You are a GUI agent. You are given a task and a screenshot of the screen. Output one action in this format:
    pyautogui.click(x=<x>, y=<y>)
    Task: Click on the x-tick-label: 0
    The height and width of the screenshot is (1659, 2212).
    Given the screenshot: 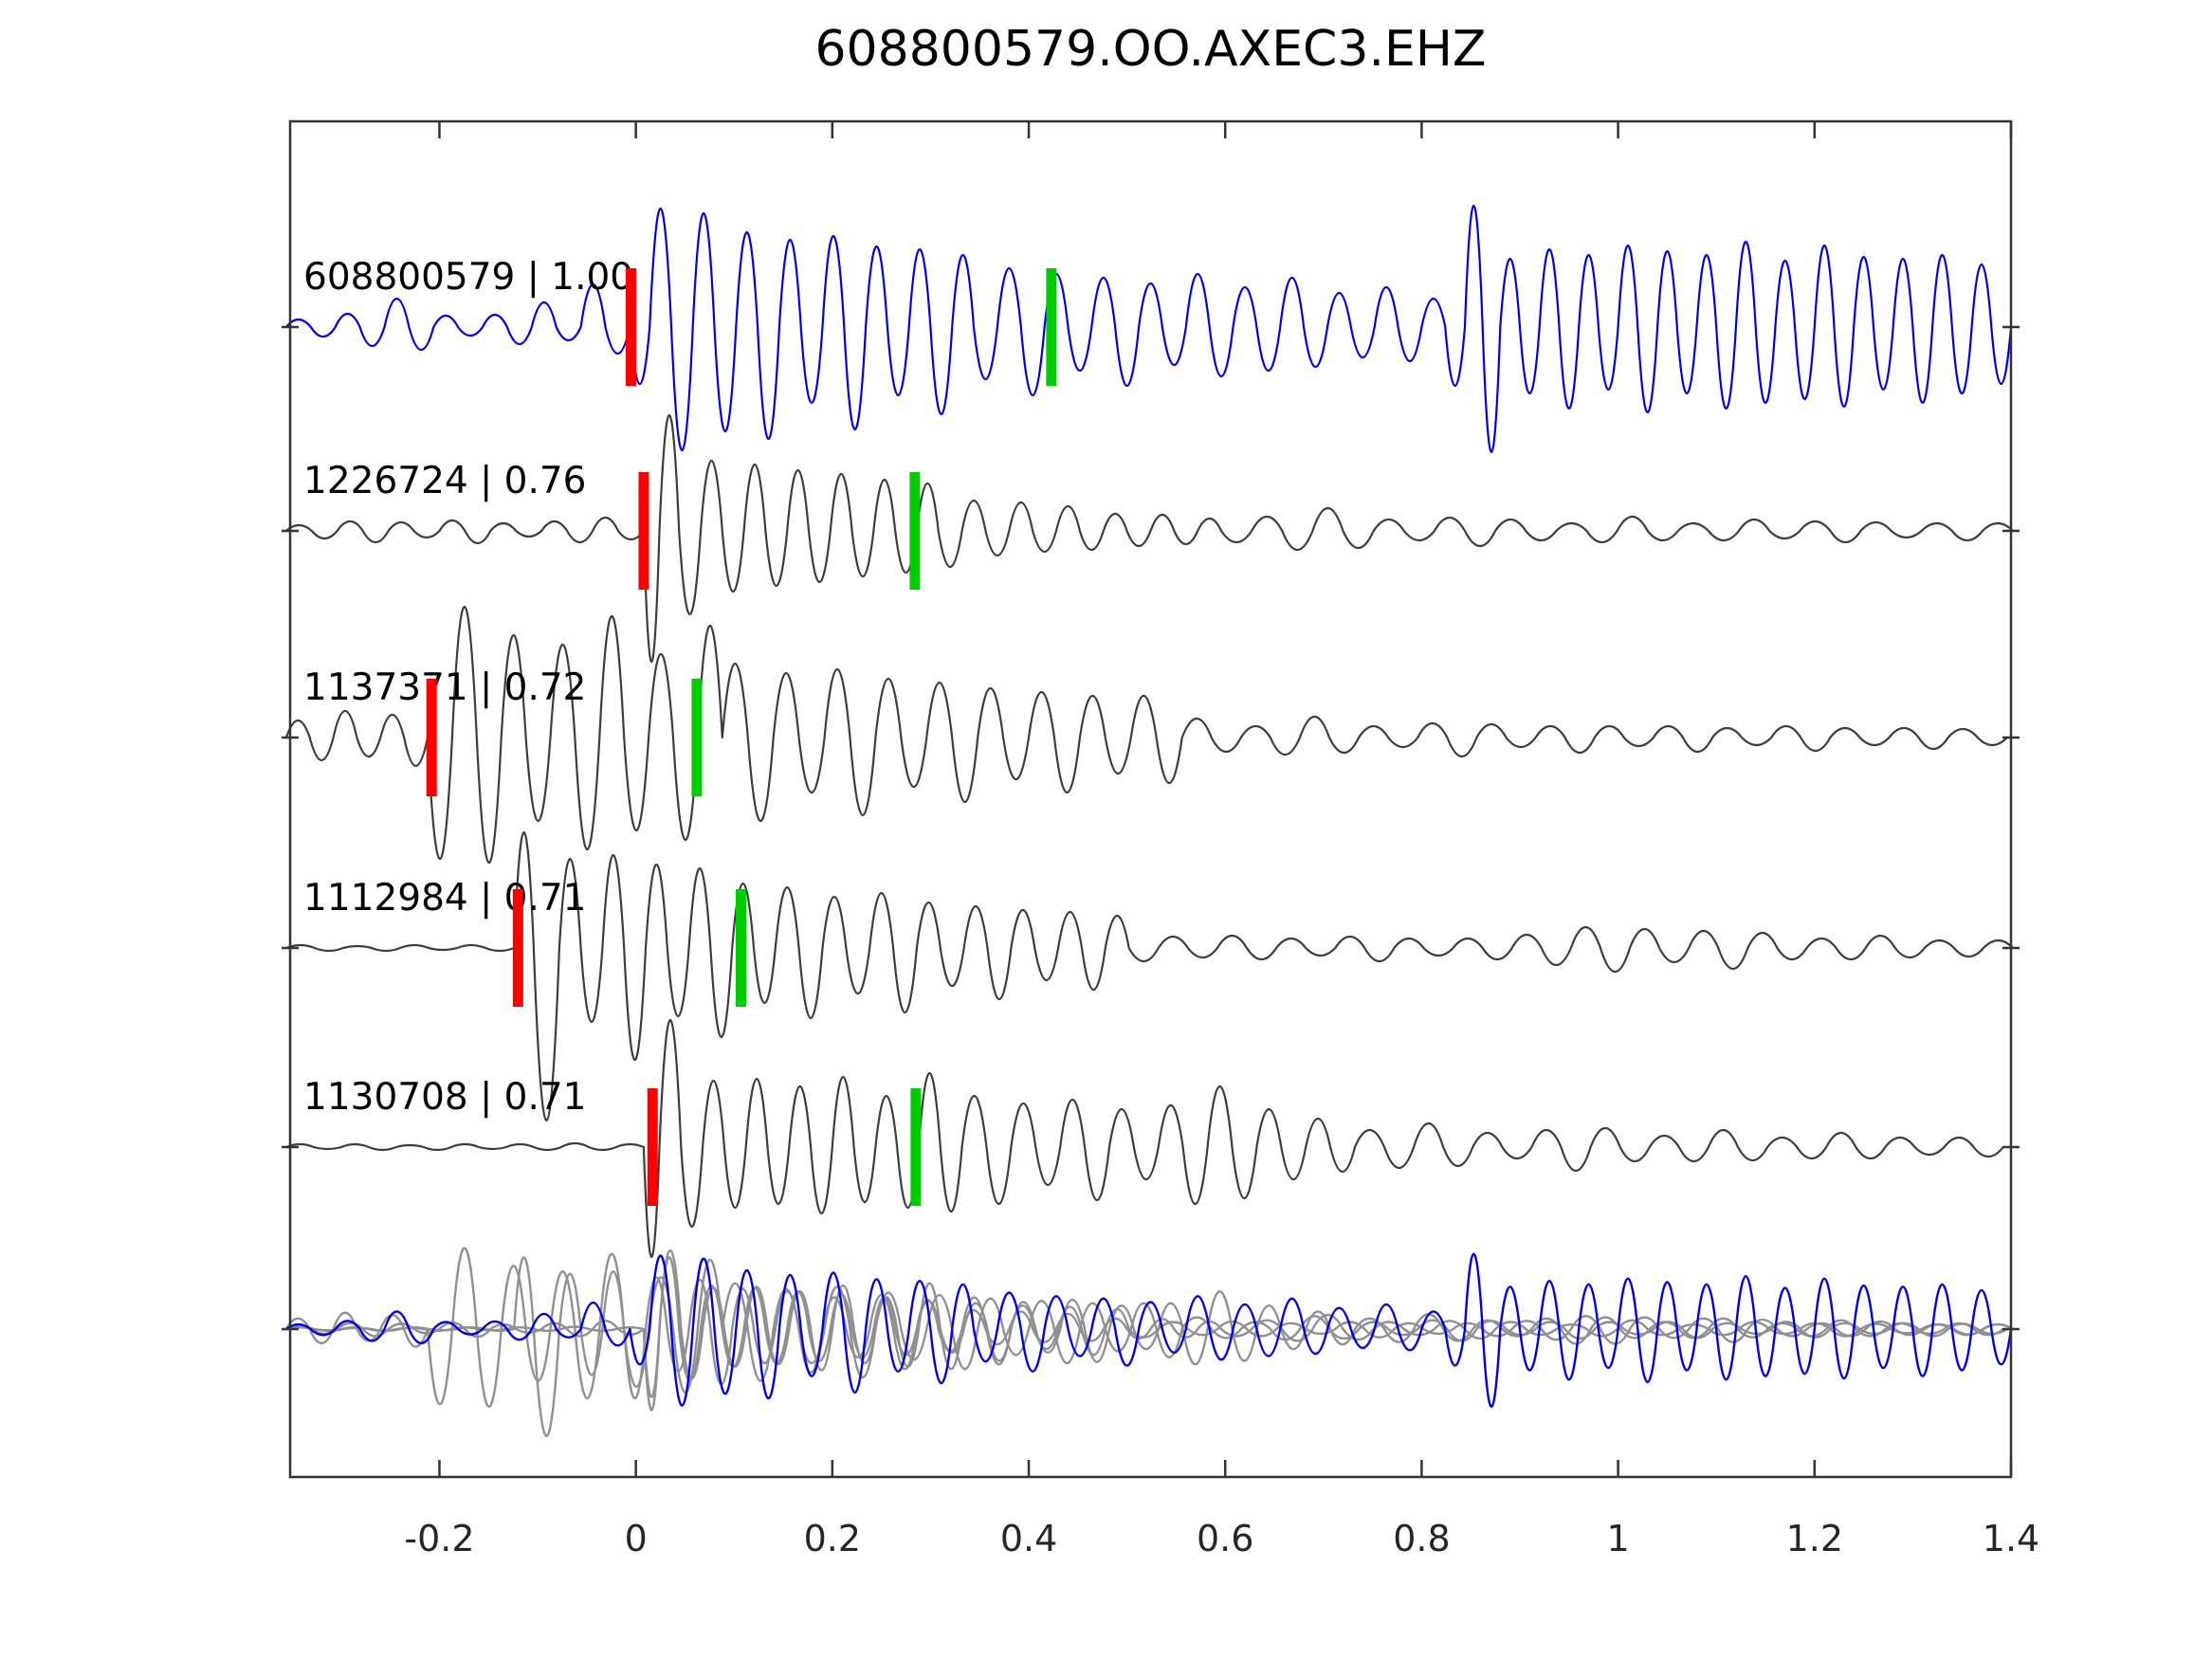 What is the action you would take?
    pyautogui.click(x=636, y=1538)
    